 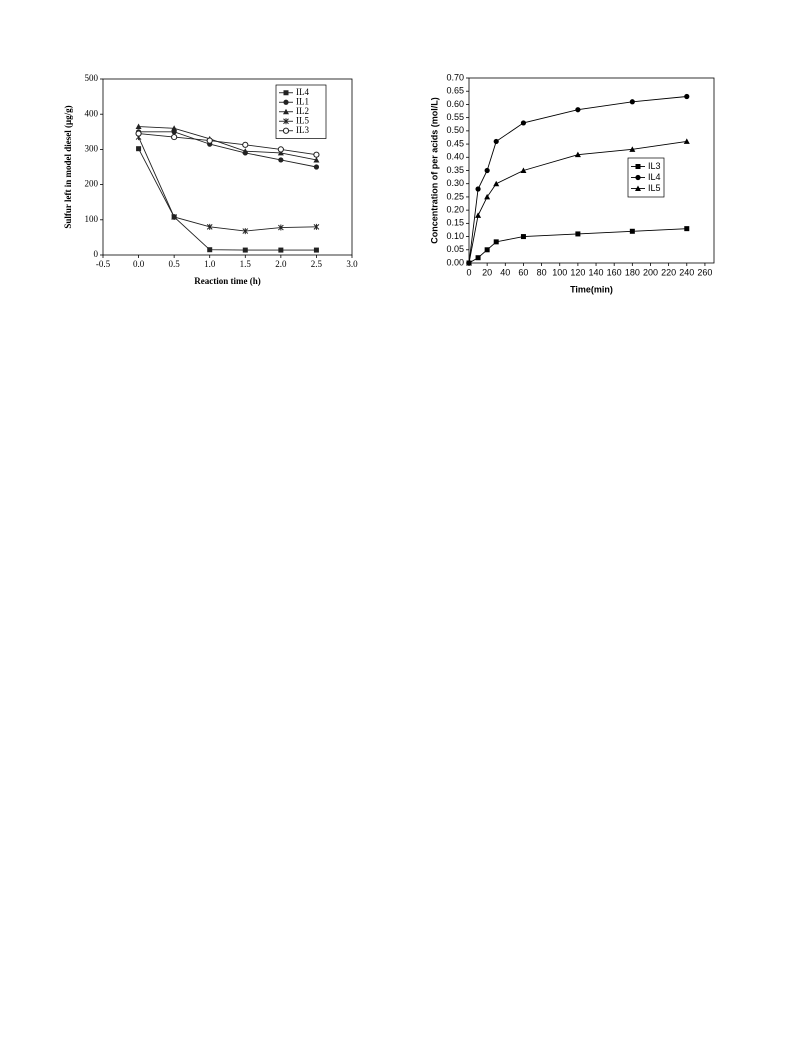 What do you see at coordinates (632, 272) in the screenshot?
I see `x-tick-label: 180` at bounding box center [632, 272].